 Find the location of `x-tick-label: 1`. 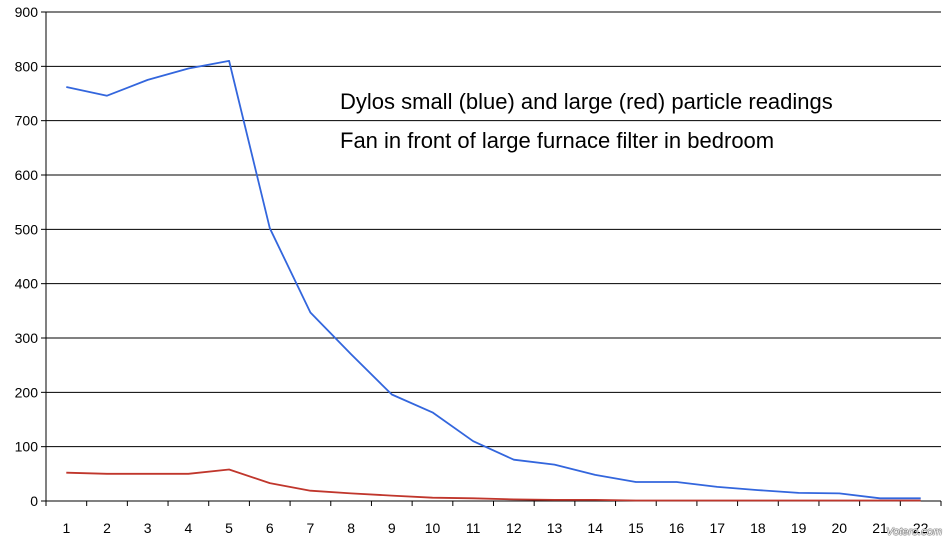

x-tick-label: 1 is located at coordinates (66, 528).